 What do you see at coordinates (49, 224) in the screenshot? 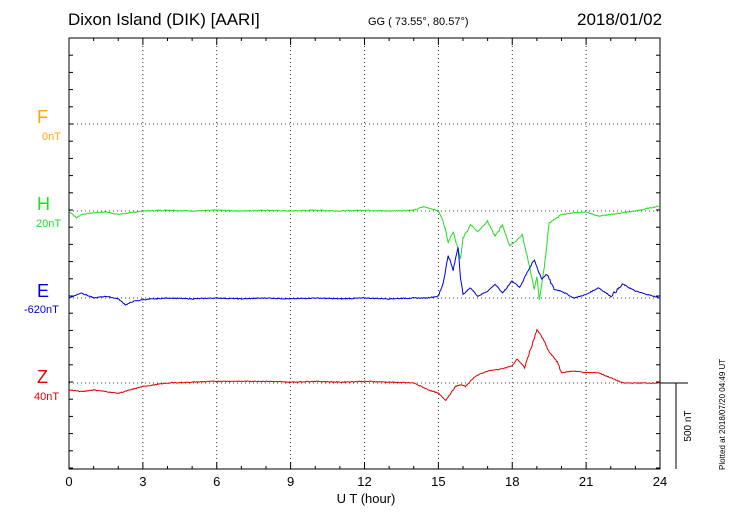
I see `component-h-baseline: 20nT` at bounding box center [49, 224].